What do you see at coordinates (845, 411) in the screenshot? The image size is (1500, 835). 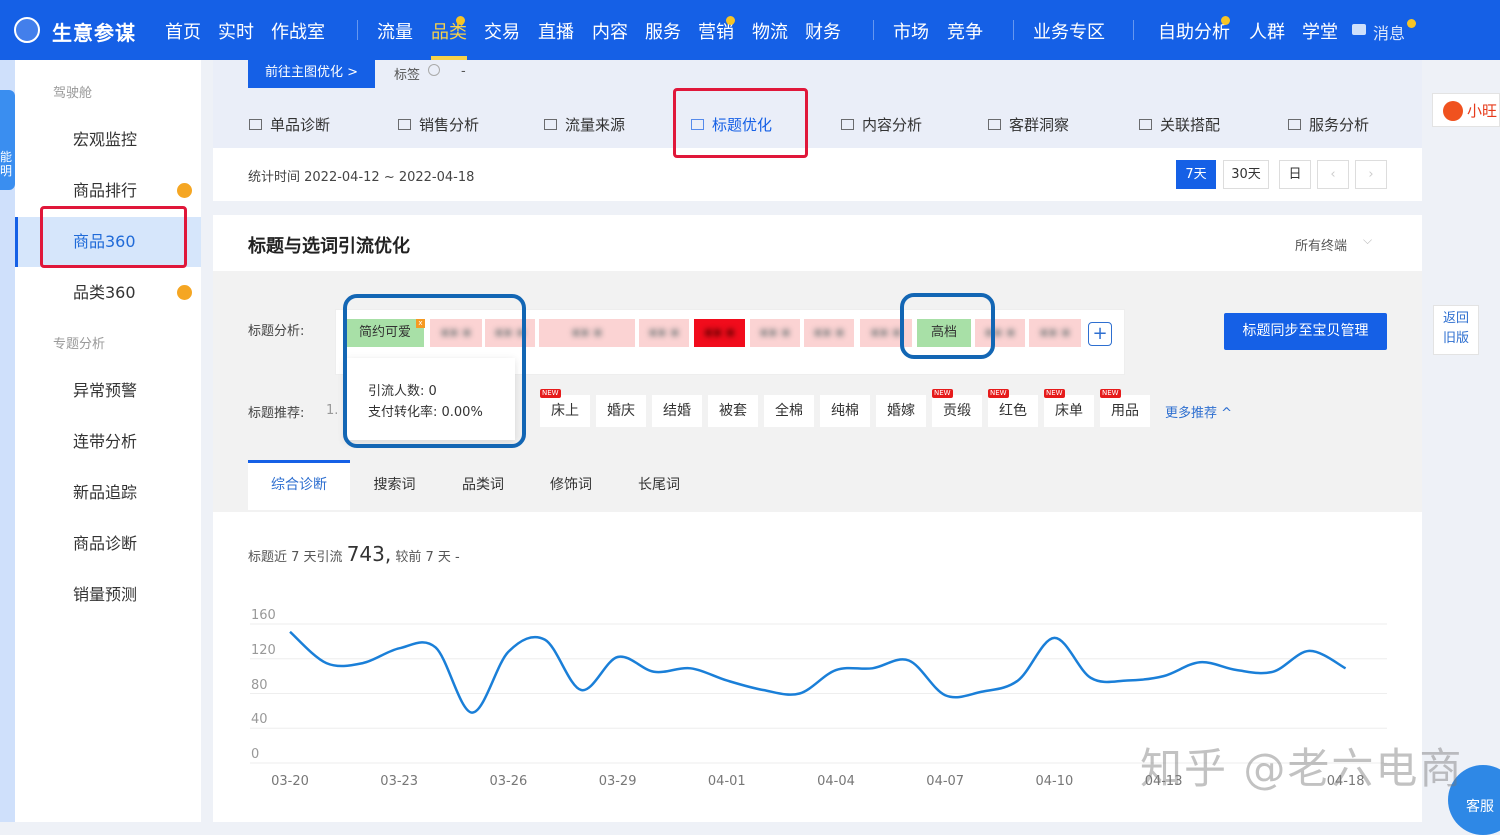 I see `recommend-word: 纯棉` at bounding box center [845, 411].